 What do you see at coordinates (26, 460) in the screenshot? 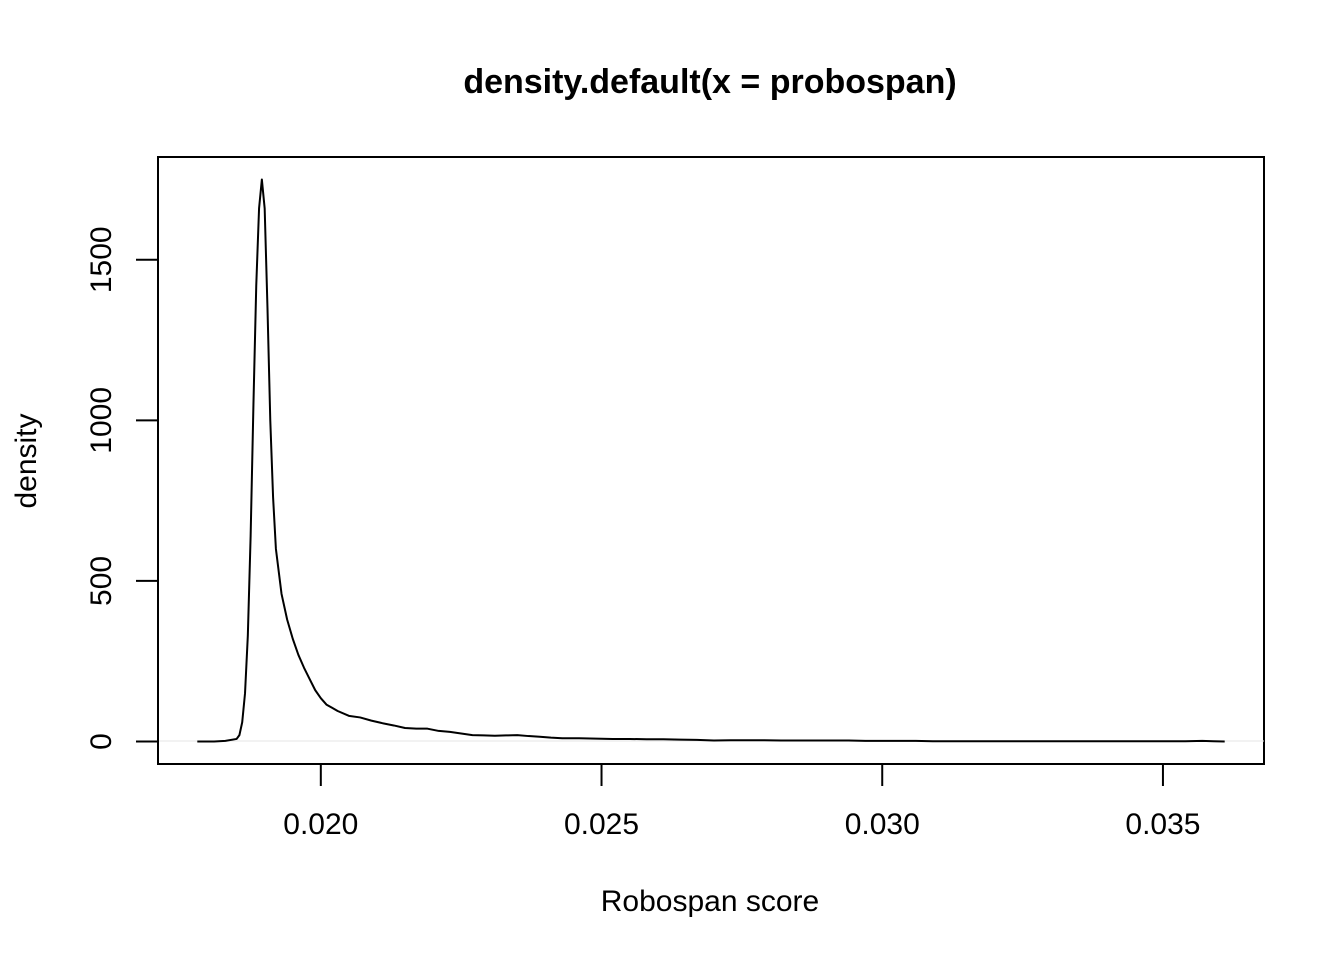
I see `y-axis-label: density` at bounding box center [26, 460].